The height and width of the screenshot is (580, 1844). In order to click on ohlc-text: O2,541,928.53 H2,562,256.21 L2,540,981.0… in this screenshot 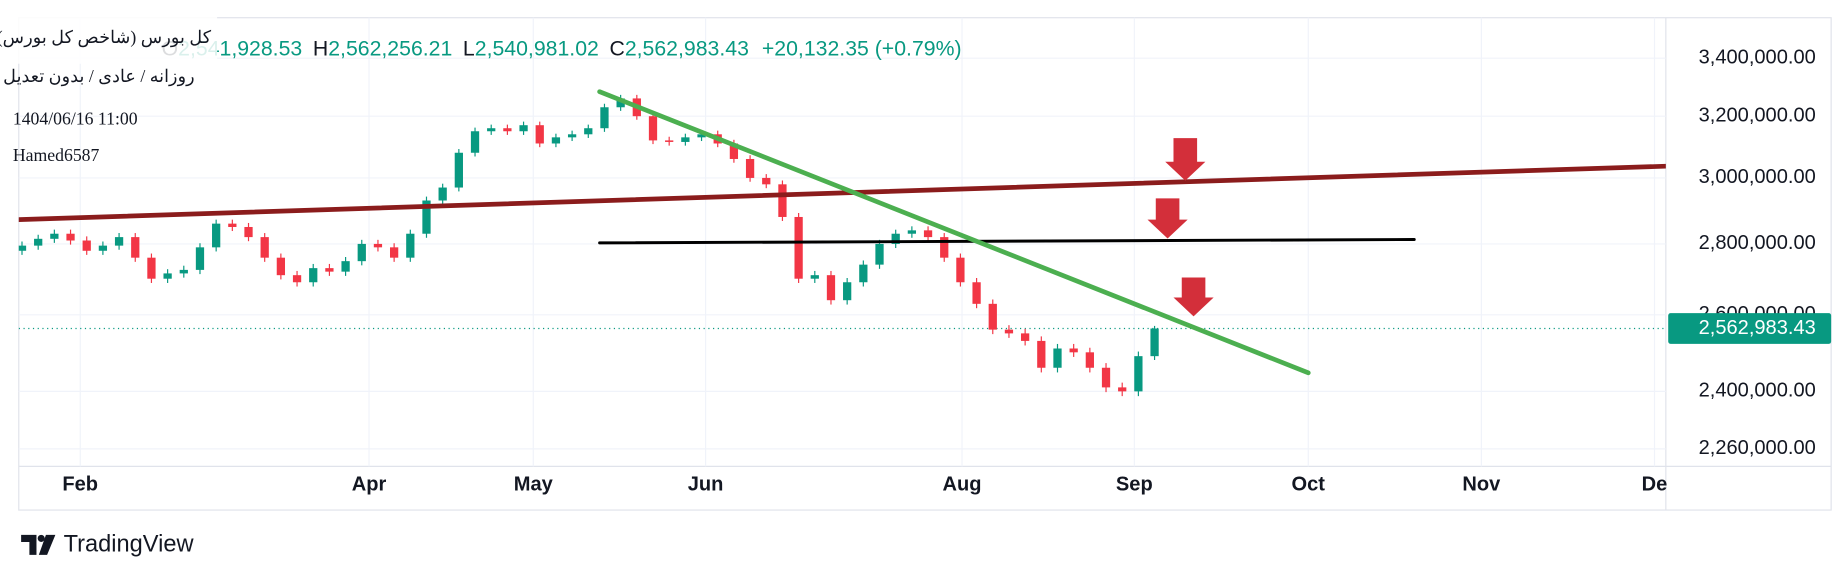, I will do `click(562, 48)`.